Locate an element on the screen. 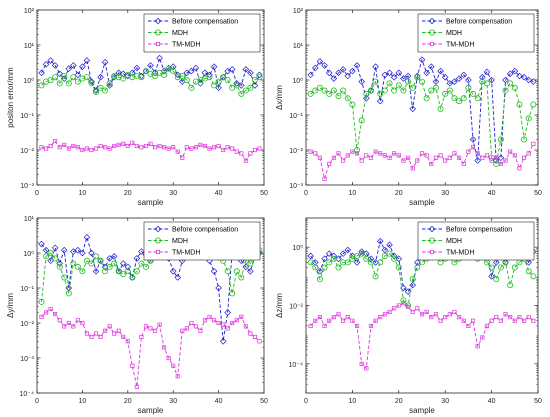 The height and width of the screenshot is (417, 550). y-axis-label: Δx/mm is located at coordinates (279, 97).